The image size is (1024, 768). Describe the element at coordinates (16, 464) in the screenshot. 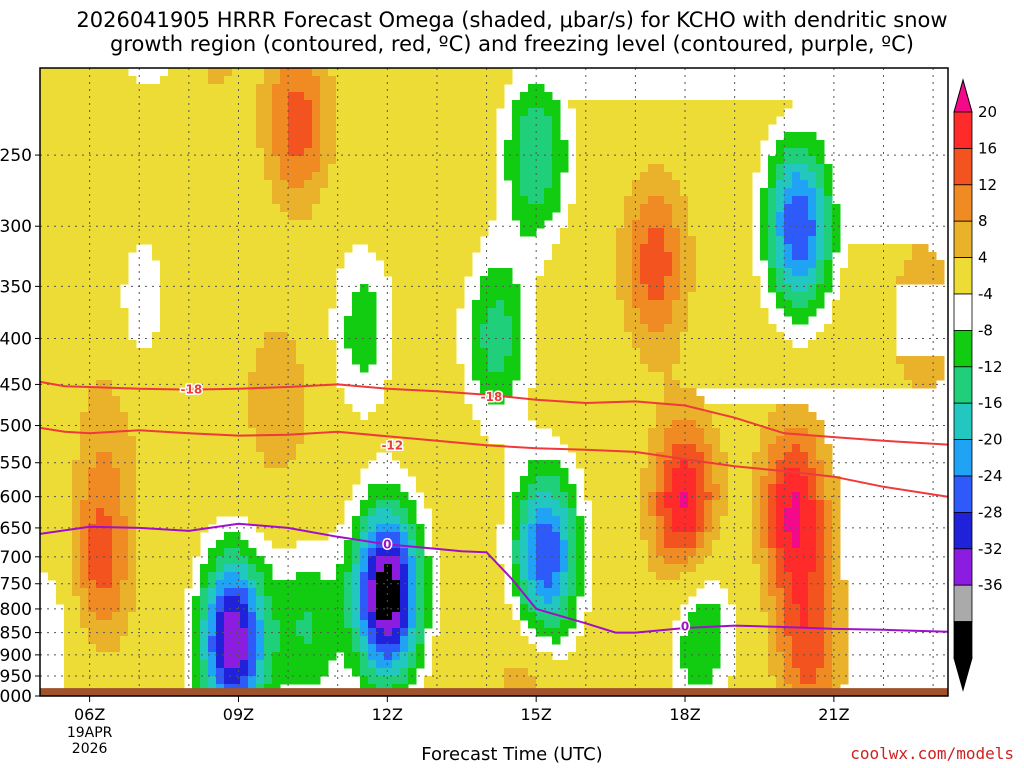

I see `y-tick-label: 550` at that location.